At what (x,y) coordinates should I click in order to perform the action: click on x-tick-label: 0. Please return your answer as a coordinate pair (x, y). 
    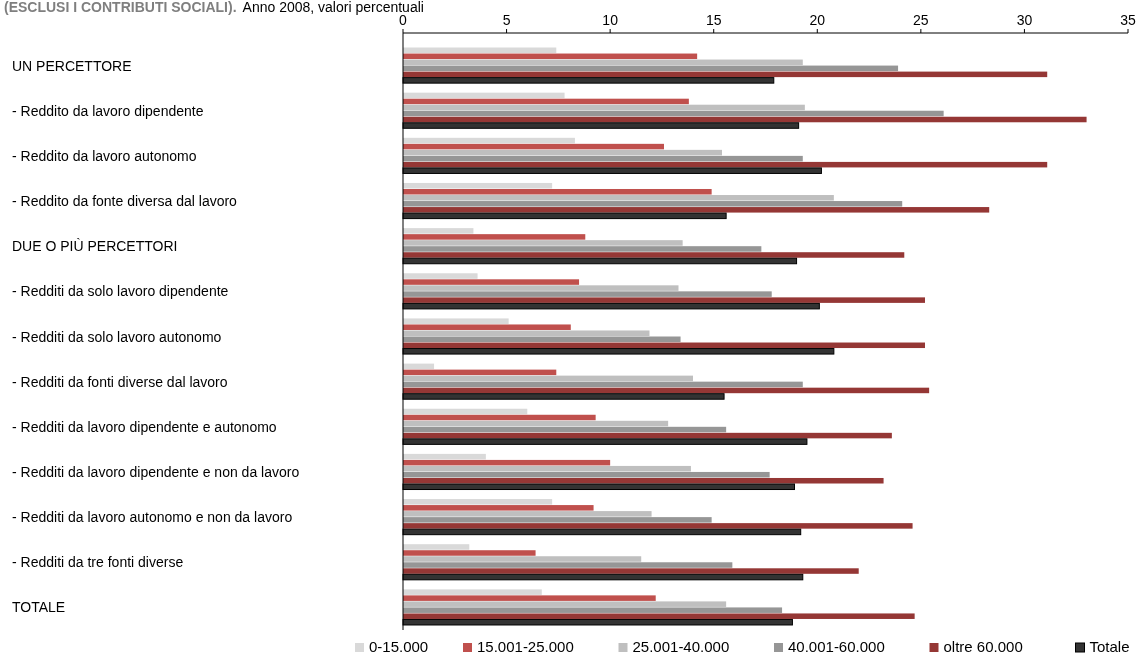
    Looking at the image, I should click on (403, 20).